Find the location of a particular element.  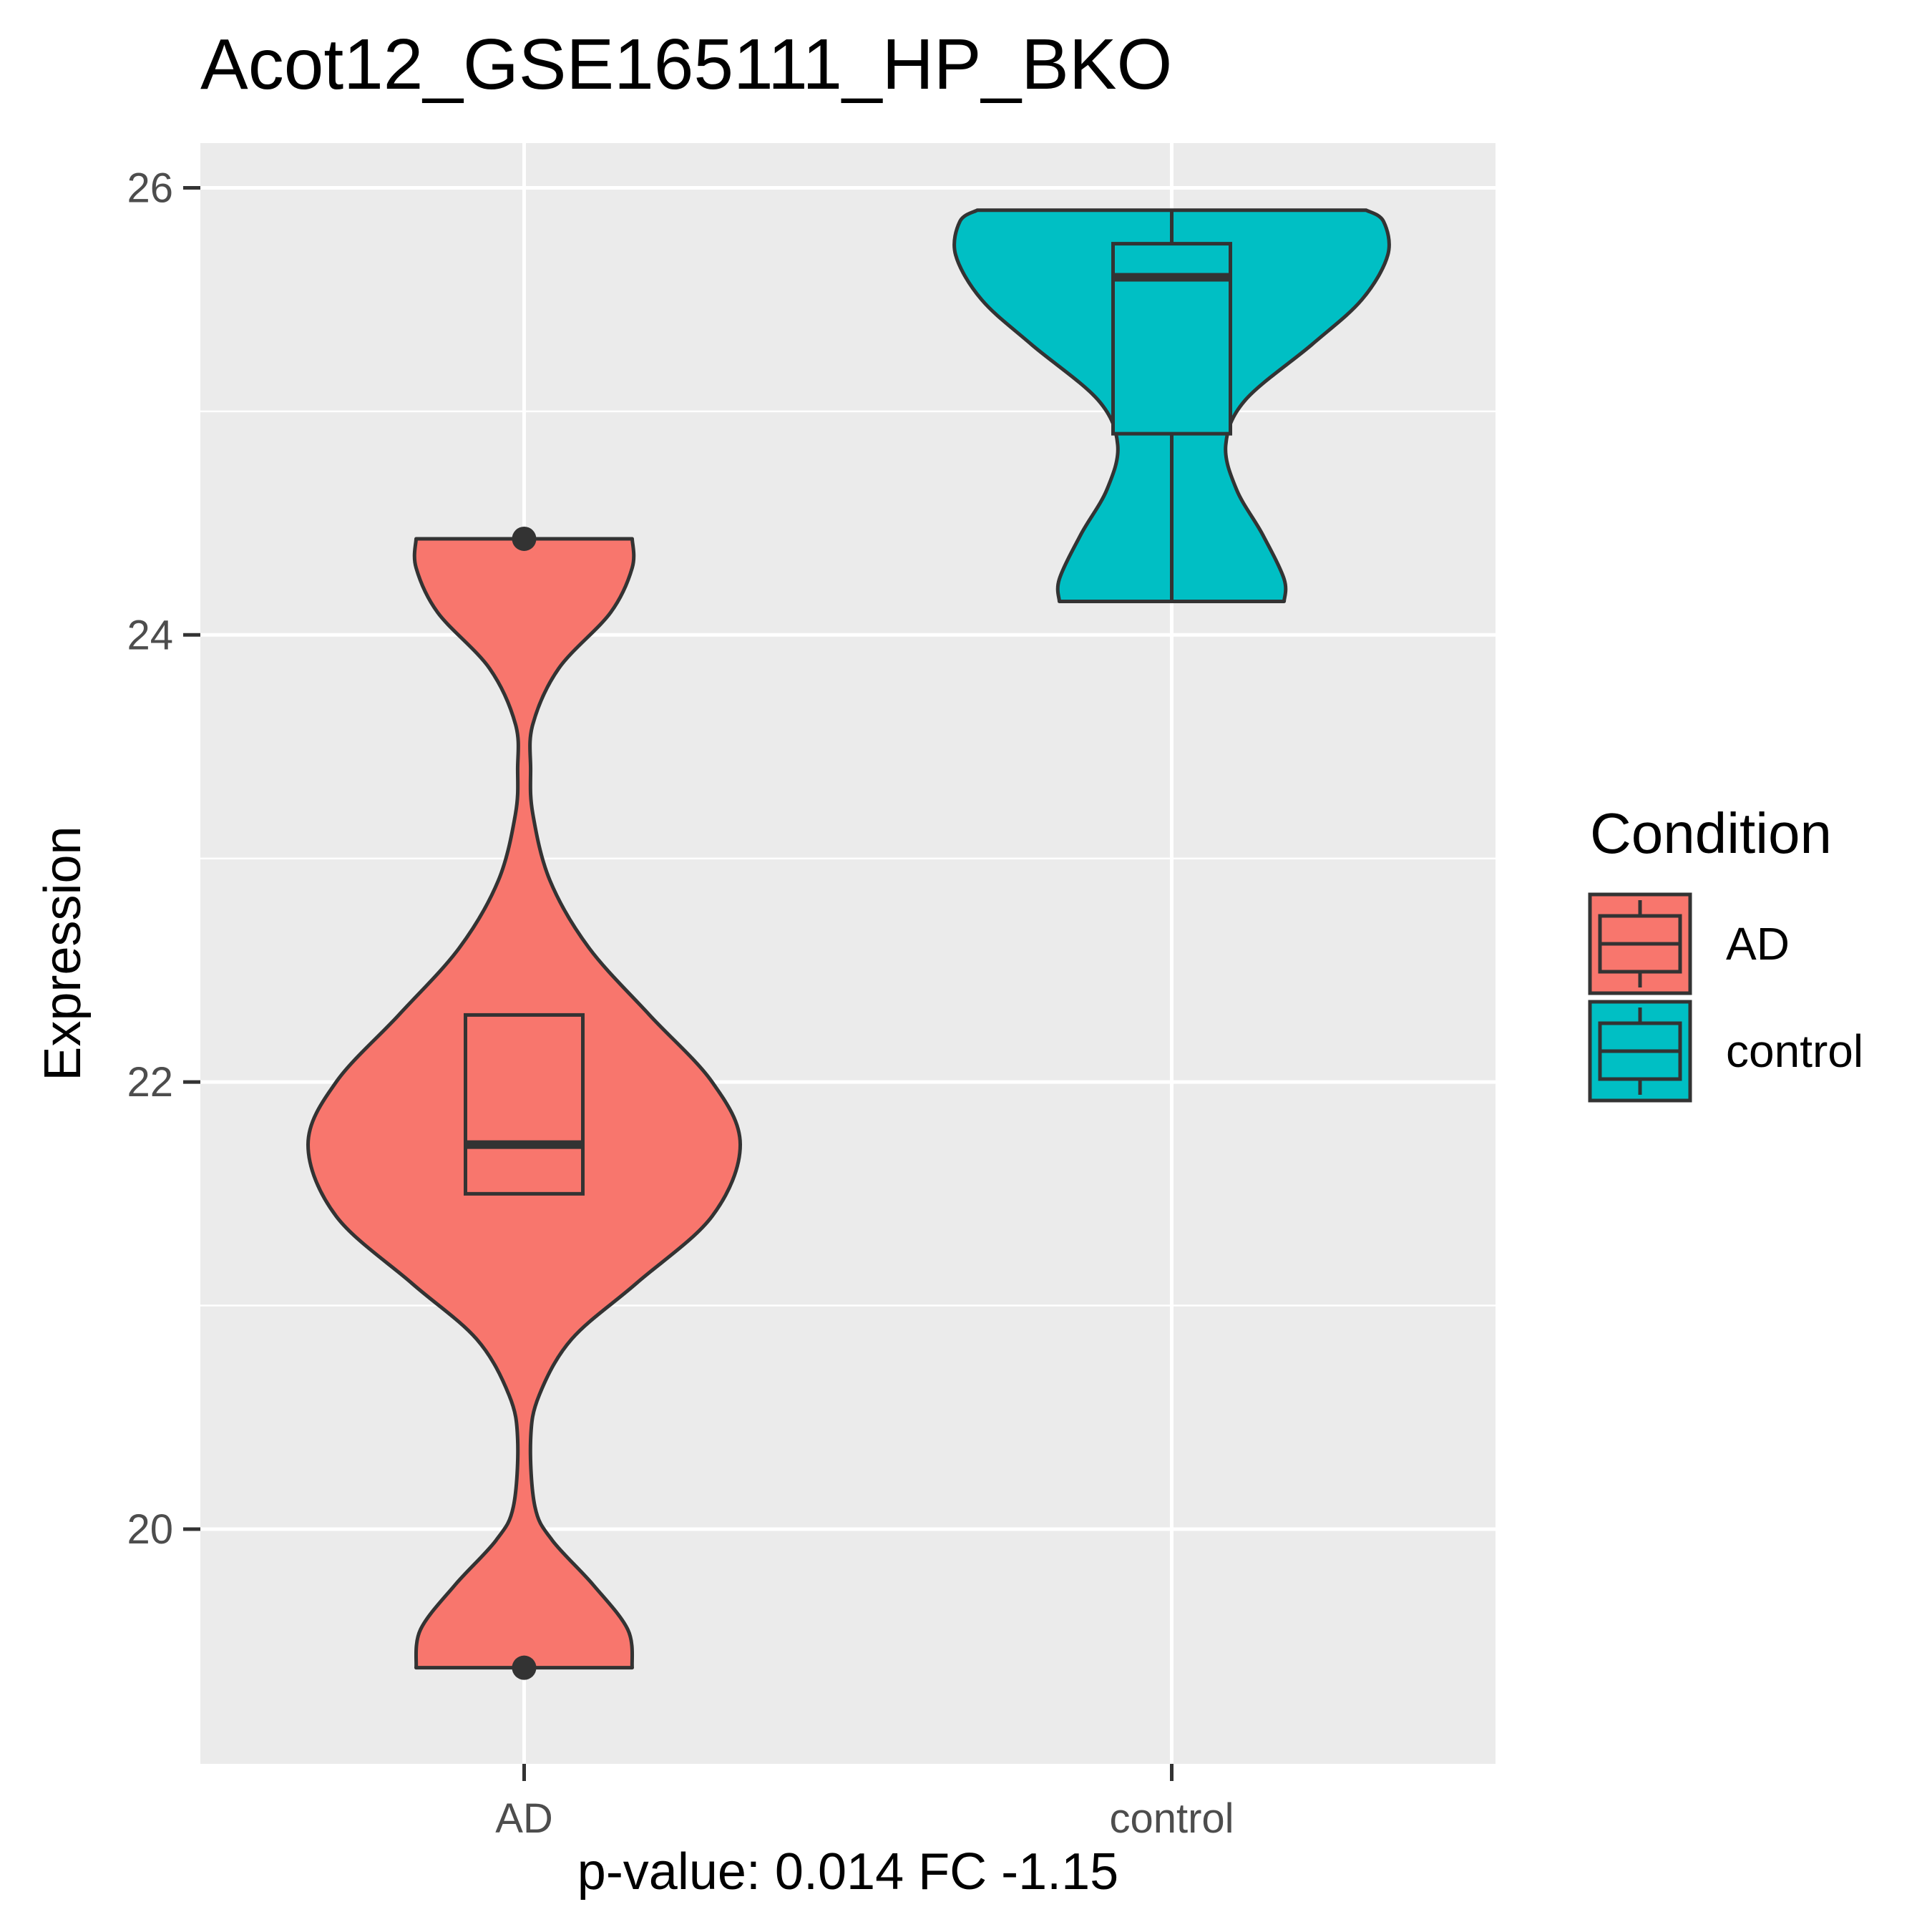

legend-key-ad is located at coordinates (1640, 943).